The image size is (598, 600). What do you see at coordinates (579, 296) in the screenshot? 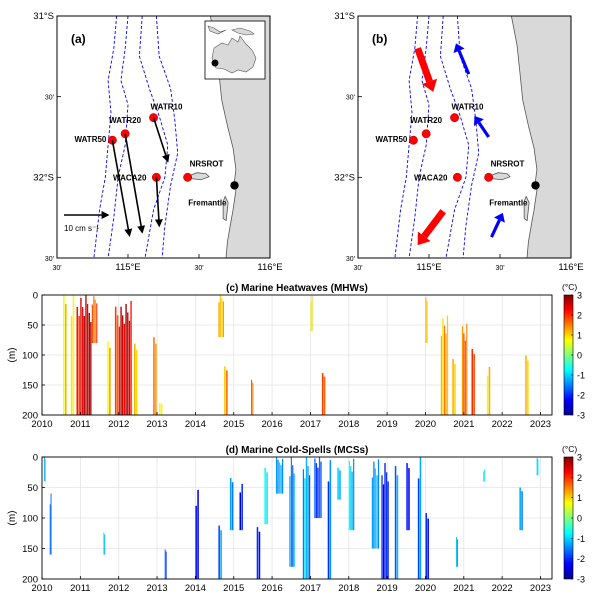
I see `colorbar-tick-label: 3` at bounding box center [579, 296].